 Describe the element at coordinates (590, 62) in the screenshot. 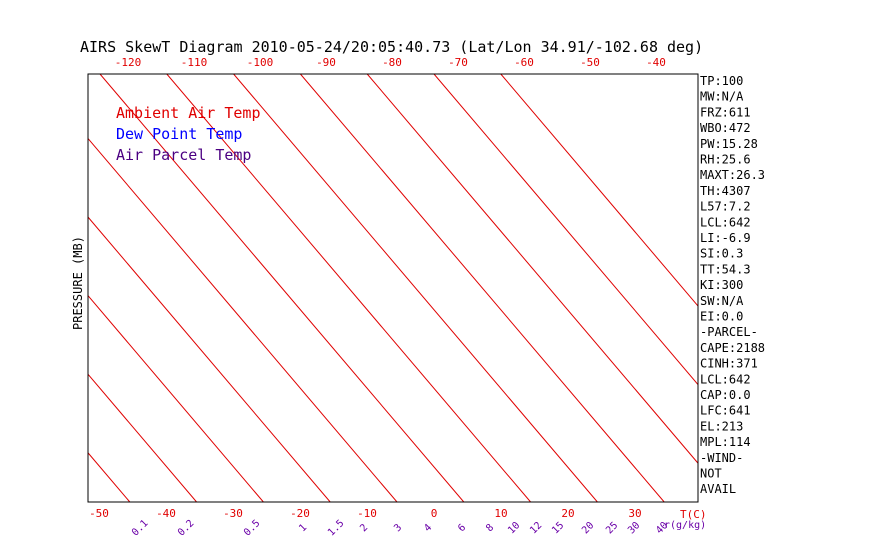

I see `top-temp-tick-label: -50` at that location.